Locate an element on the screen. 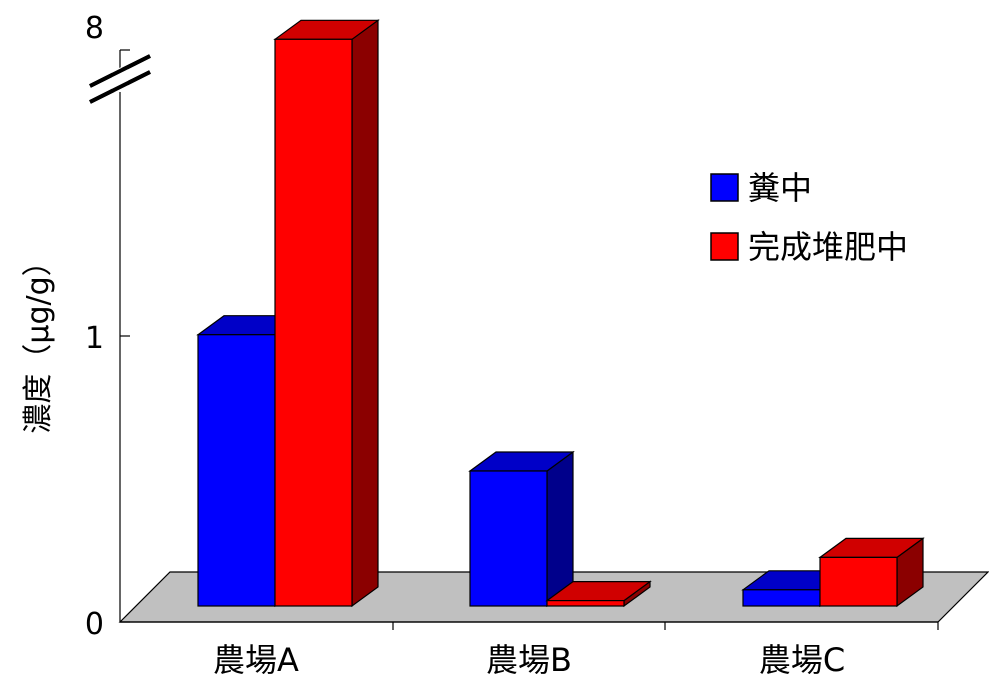 The image size is (989, 674). bar-農場C-完成堆肥中 is located at coordinates (871, 572).